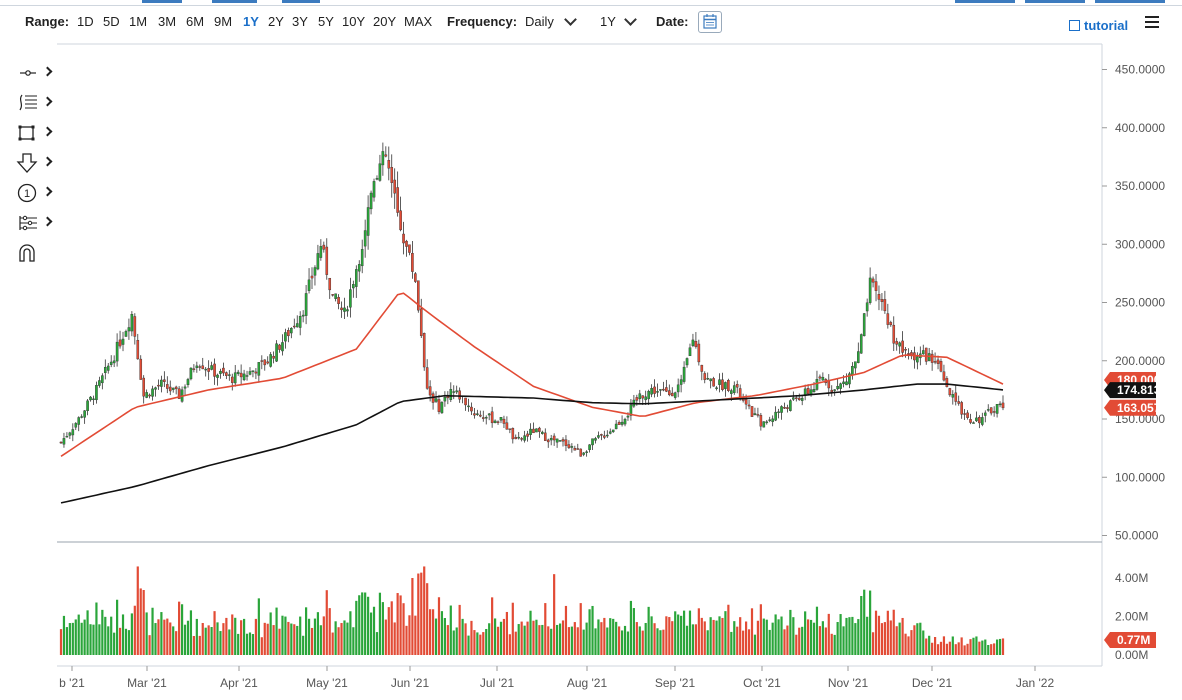 The width and height of the screenshot is (1182, 700). What do you see at coordinates (1074, 25) in the screenshot?
I see `film-icon` at bounding box center [1074, 25].